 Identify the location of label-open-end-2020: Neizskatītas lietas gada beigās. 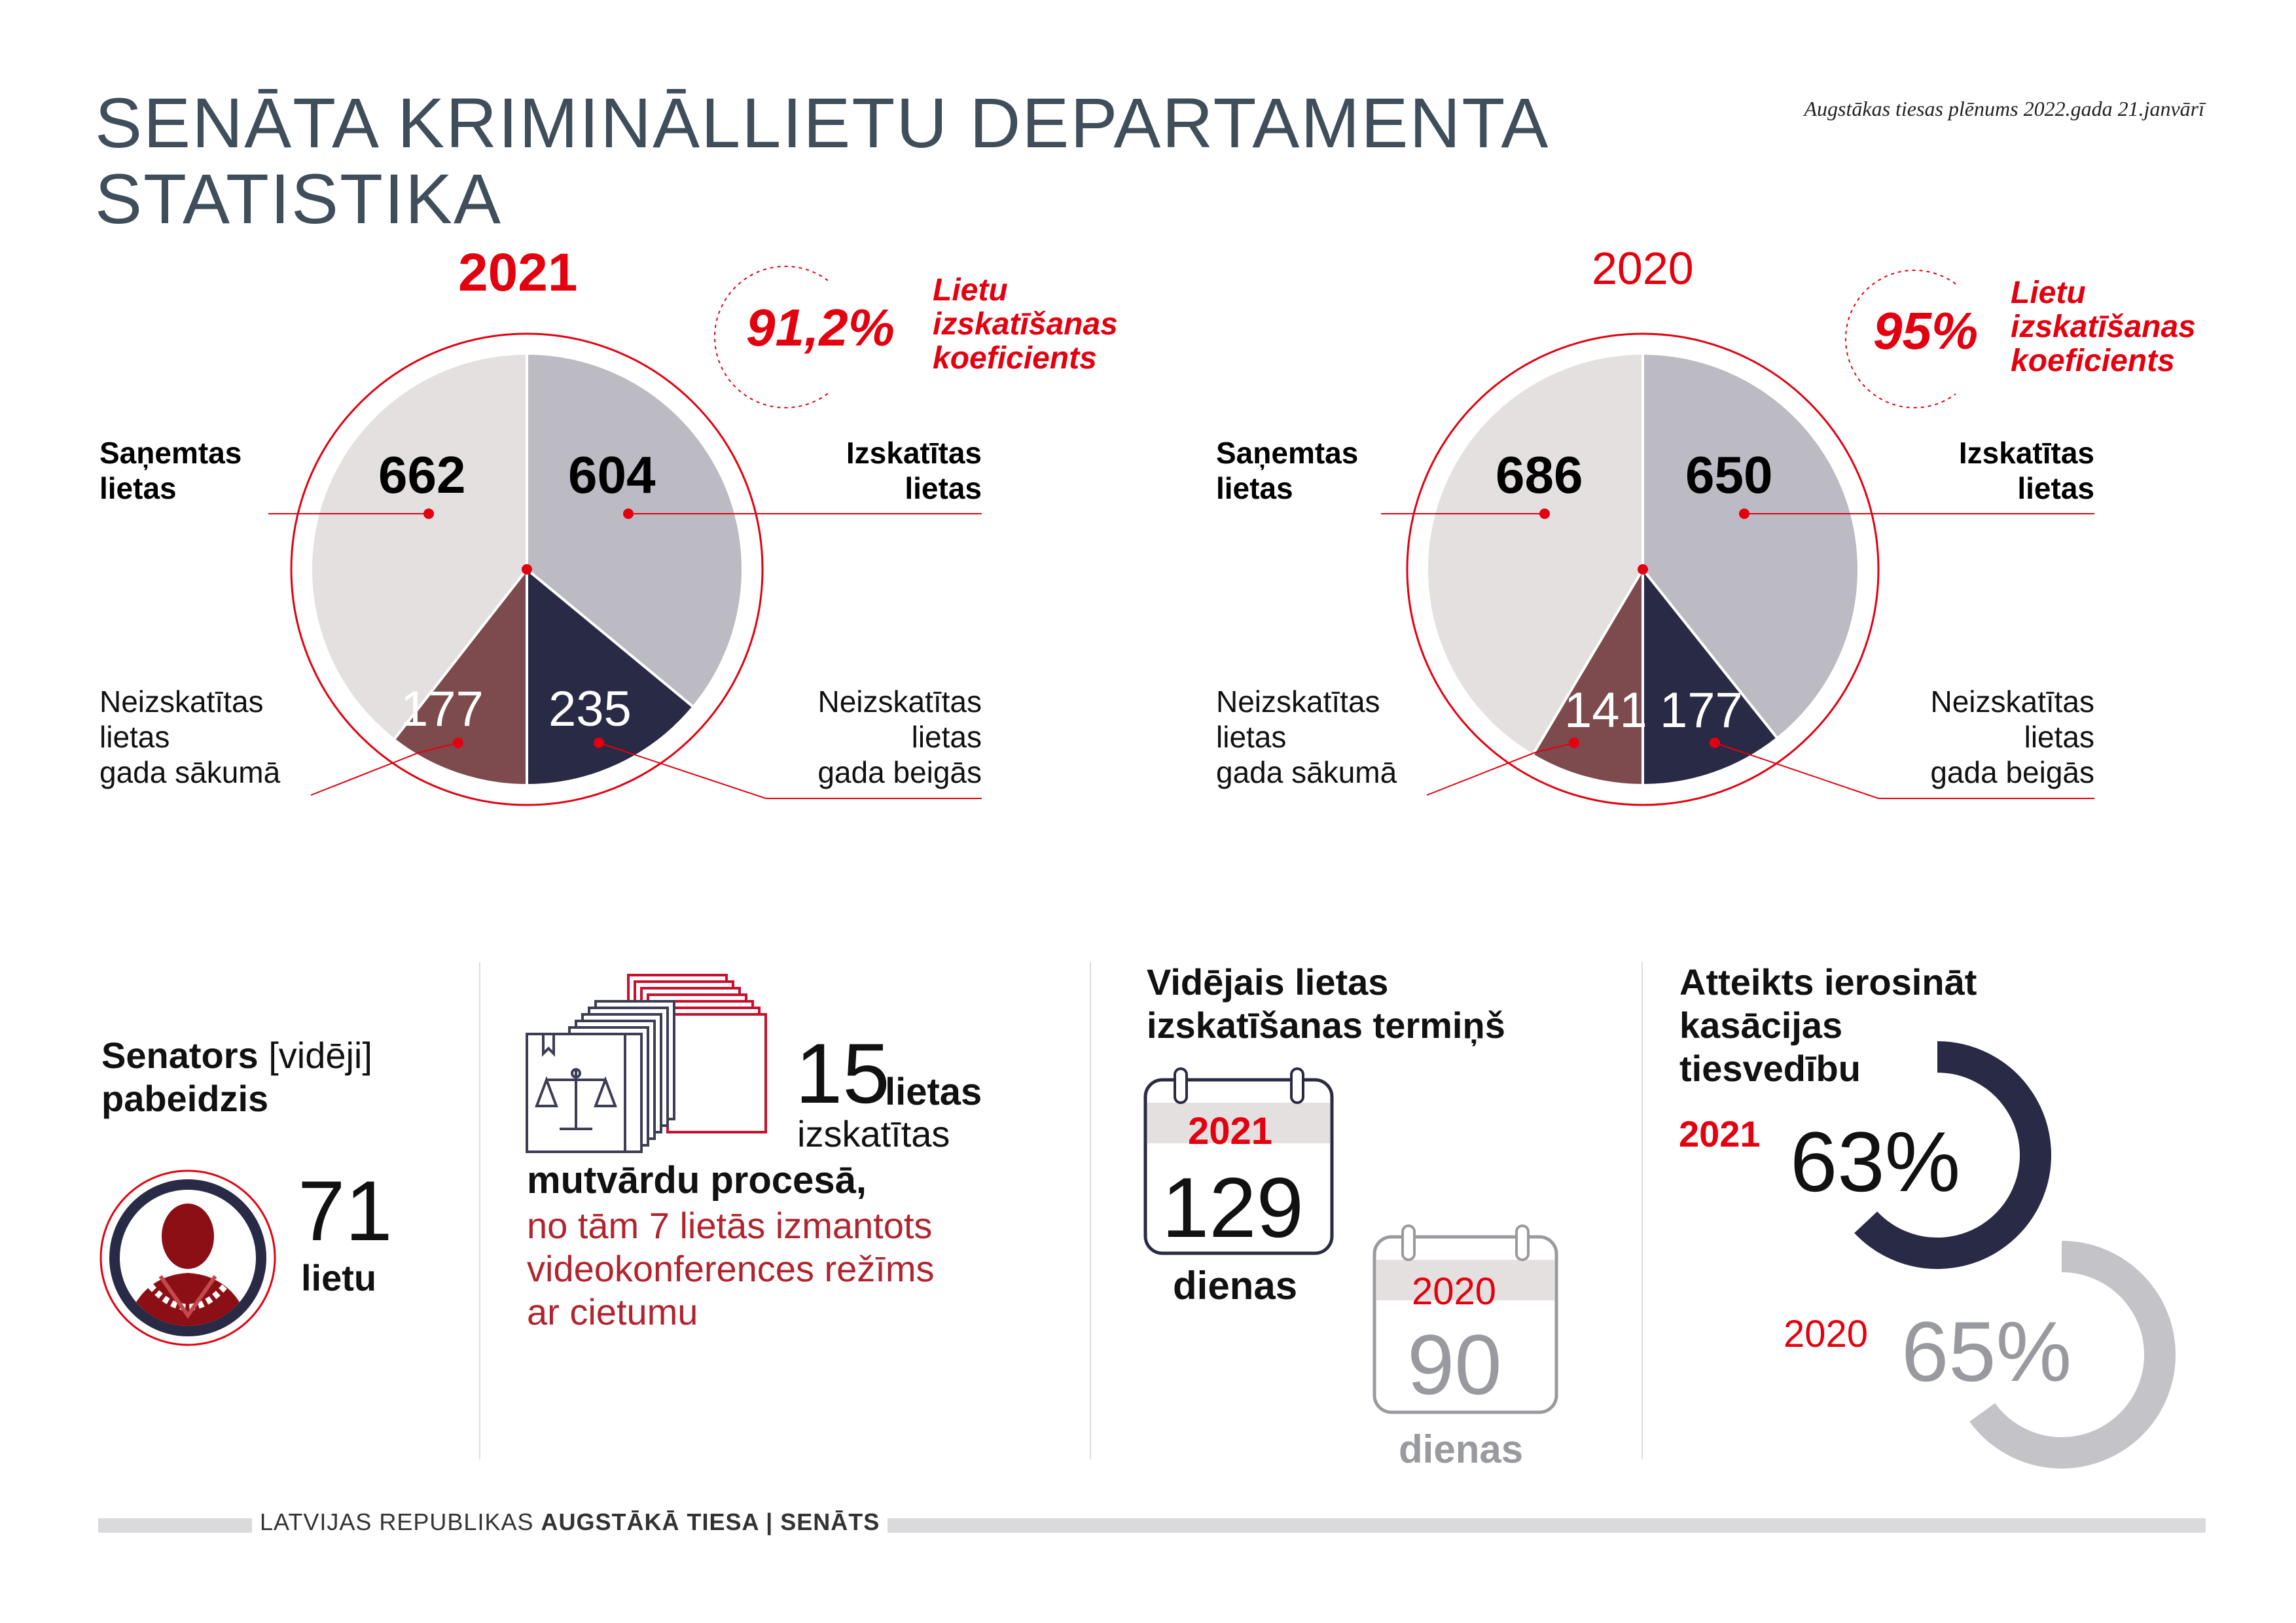
(2012, 737).